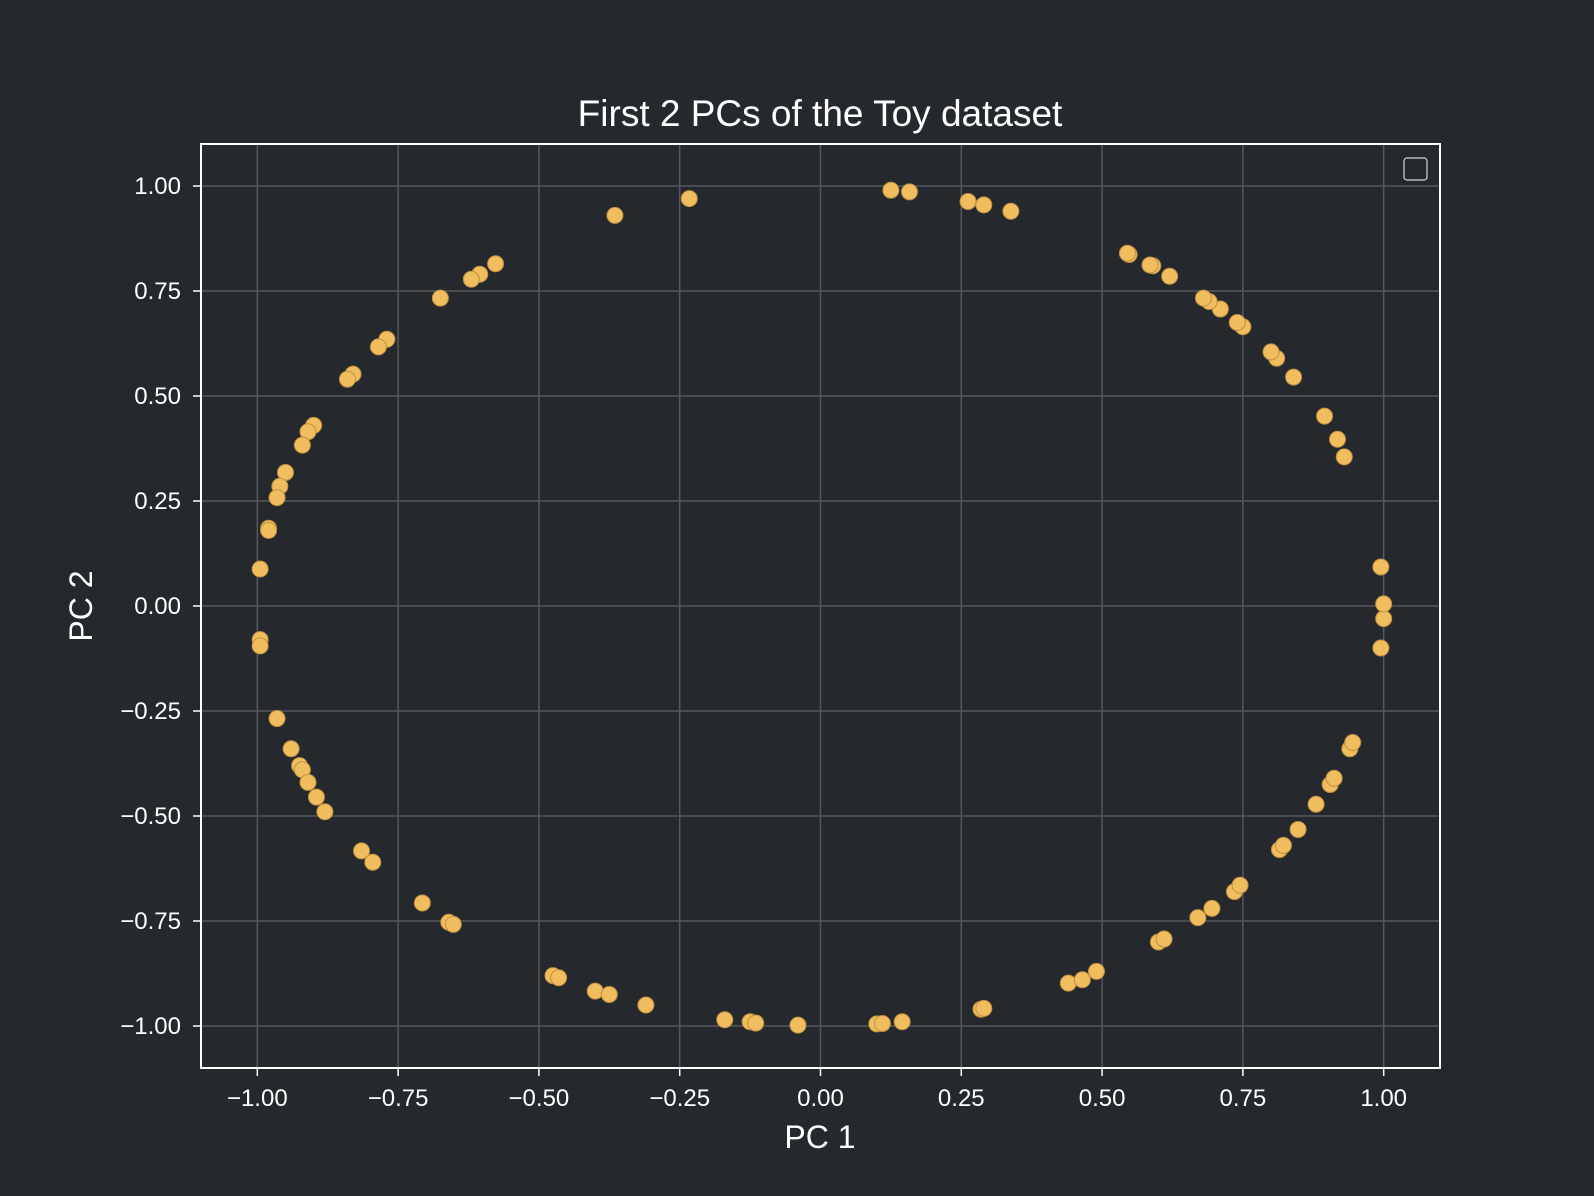 This screenshot has height=1196, width=1594. I want to click on x-axis-title: PC 1, so click(819, 1137).